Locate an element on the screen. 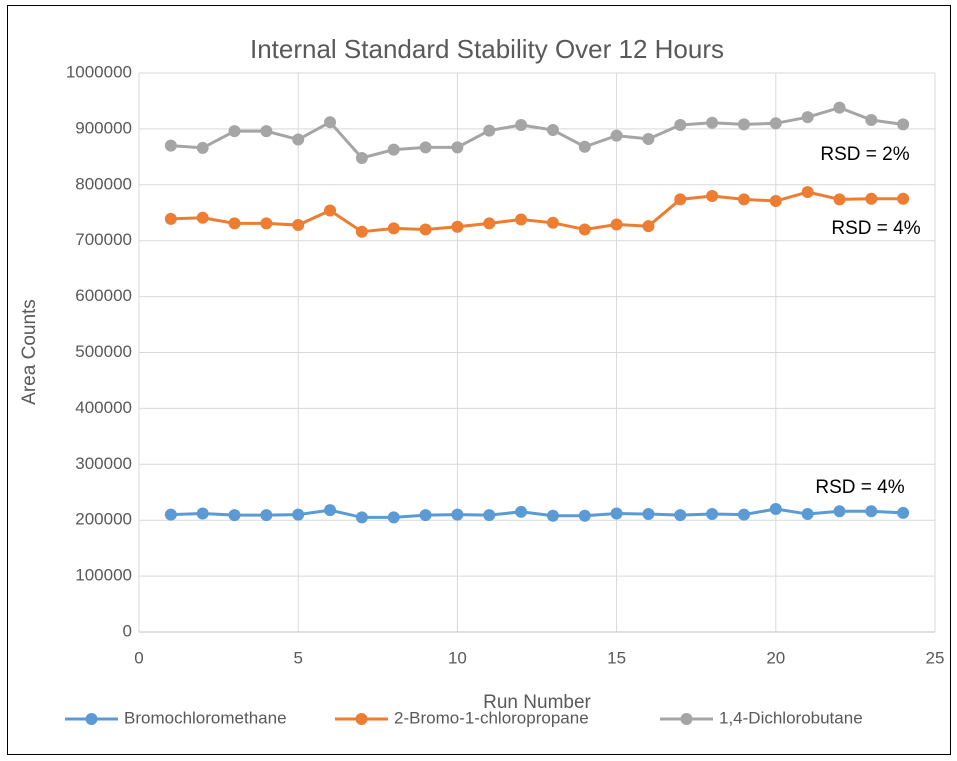  x-axis-label: Run Number is located at coordinates (537, 702).